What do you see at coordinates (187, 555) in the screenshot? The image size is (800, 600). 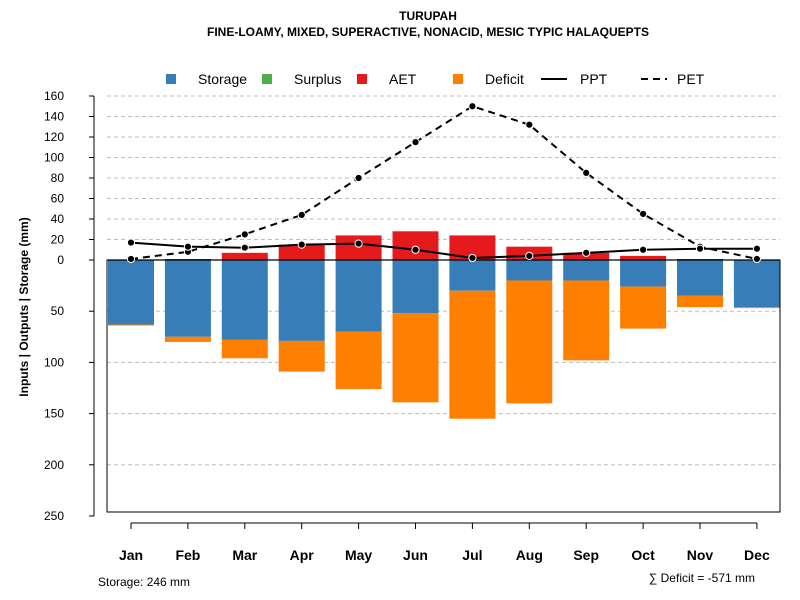 I see `x-tick-label: Feb` at bounding box center [187, 555].